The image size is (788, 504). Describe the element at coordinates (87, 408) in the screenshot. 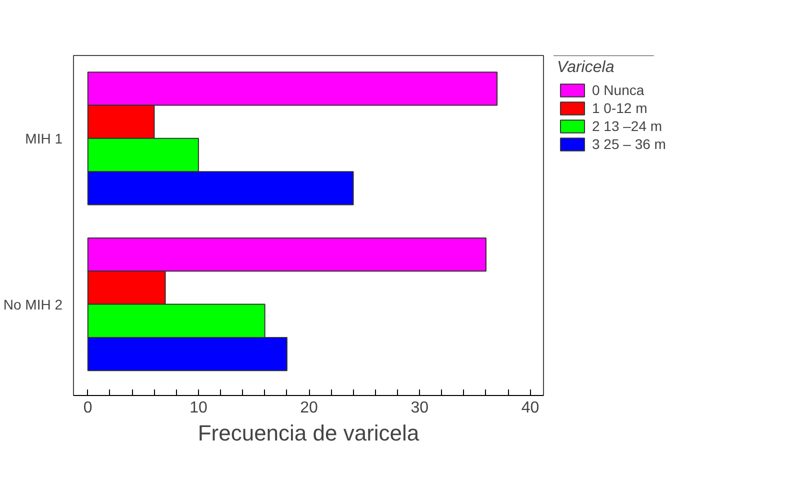

I see `x-tick-label: 0` at that location.